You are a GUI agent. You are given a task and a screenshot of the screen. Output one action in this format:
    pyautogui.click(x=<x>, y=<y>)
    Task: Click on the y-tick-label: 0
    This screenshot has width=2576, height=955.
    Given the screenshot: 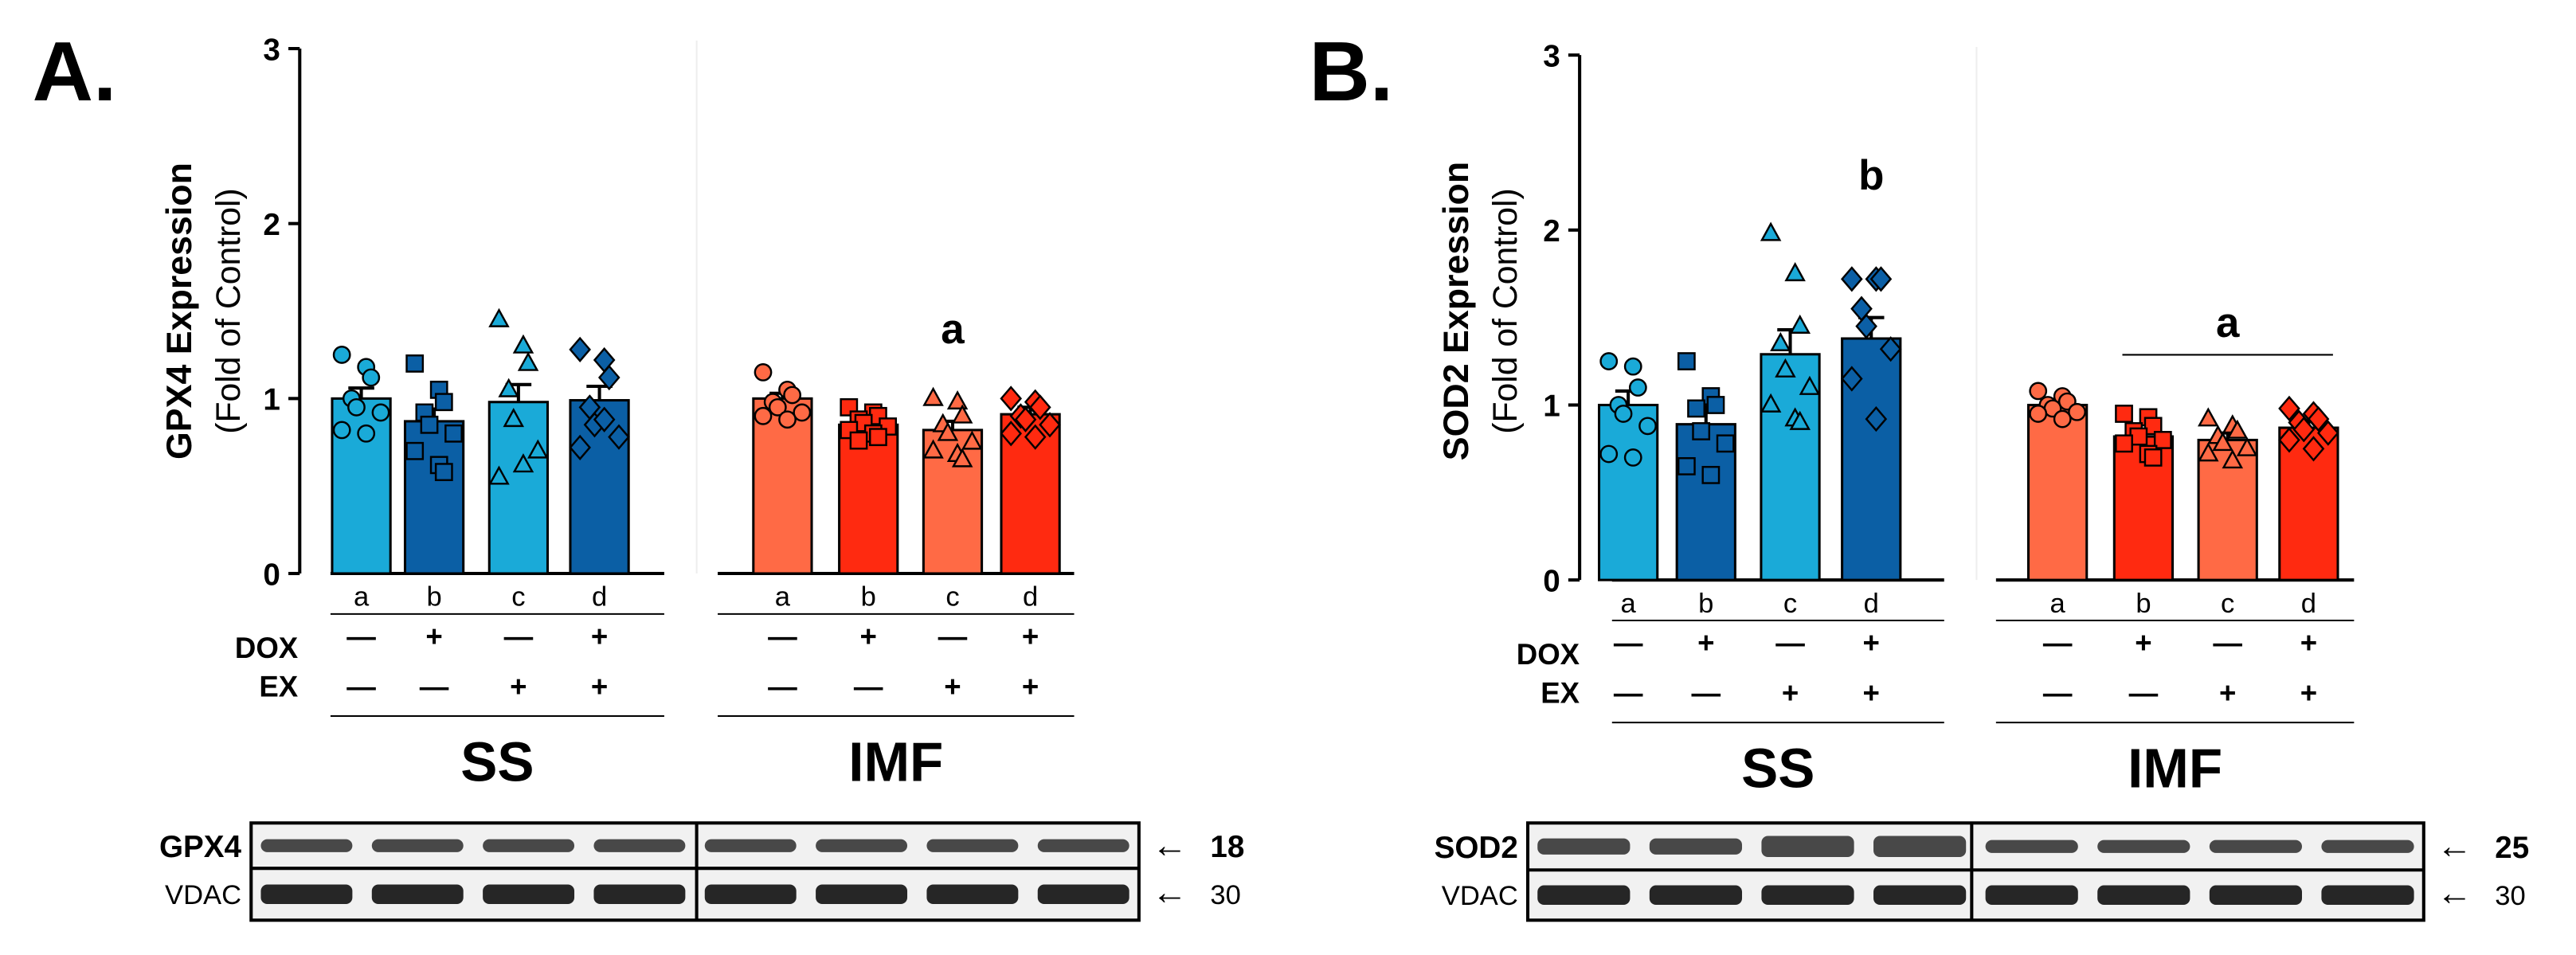 What is the action you would take?
    pyautogui.click(x=271, y=575)
    